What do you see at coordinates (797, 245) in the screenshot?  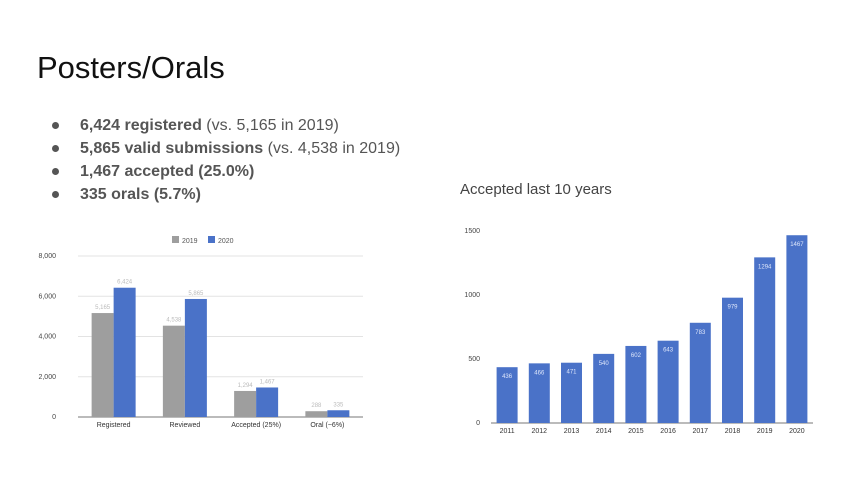 I see `bar-value-label: 1467` at bounding box center [797, 245].